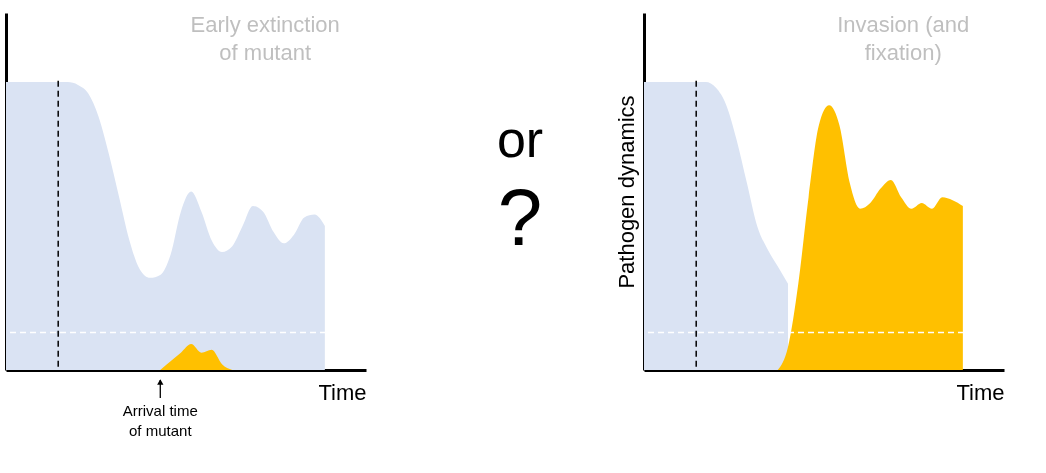 This screenshot has width=1046, height=473. Describe the element at coordinates (626, 192) in the screenshot. I see `y-axis-title: Pathogen dynamics` at that location.